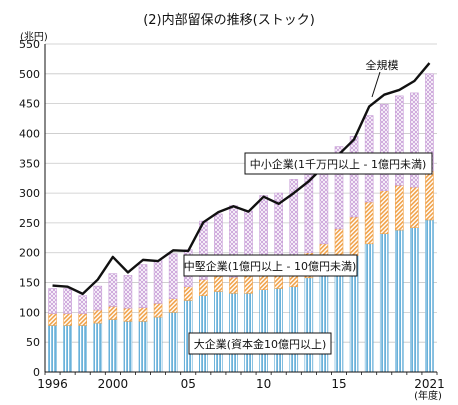  What do you see at coordinates (29, 44) in the screenshot?
I see `y-tick-label: 550` at bounding box center [29, 44].